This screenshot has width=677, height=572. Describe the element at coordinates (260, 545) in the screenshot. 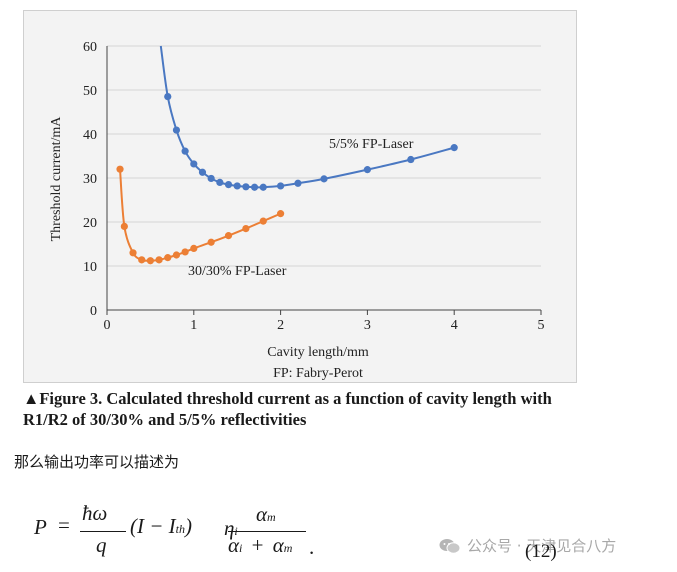

I see `eq-denominator: αi + αm` at that location.